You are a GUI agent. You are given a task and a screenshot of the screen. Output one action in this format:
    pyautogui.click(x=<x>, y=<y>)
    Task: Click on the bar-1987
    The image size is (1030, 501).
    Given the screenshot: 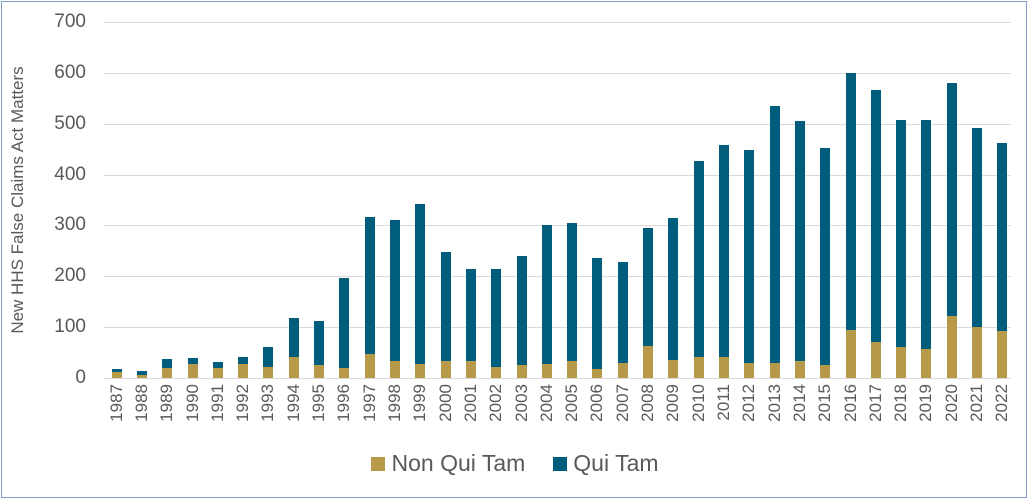 What is the action you would take?
    pyautogui.click(x=116, y=373)
    